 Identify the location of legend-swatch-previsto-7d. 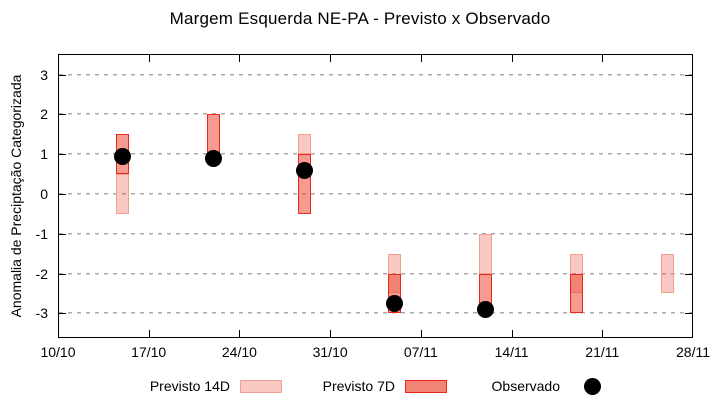
(426, 386).